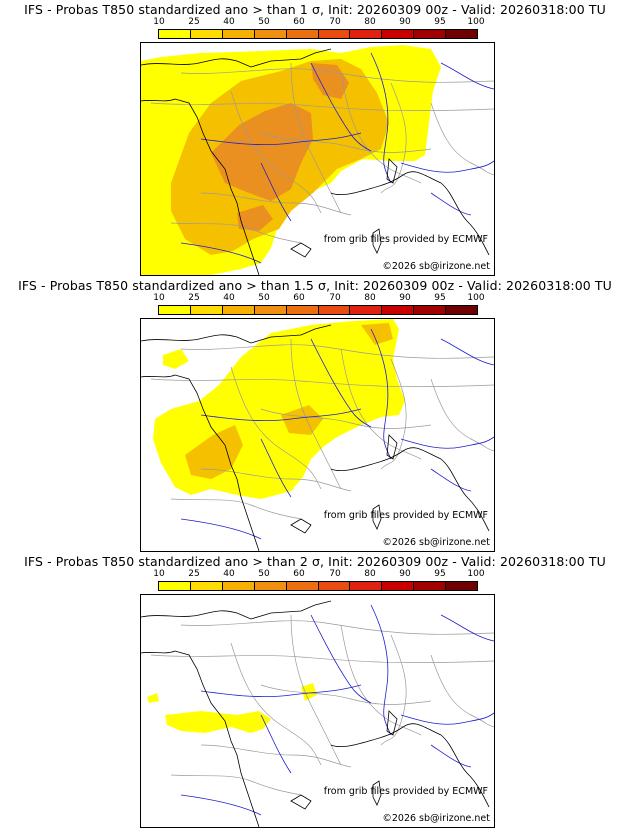  What do you see at coordinates (264, 298) in the screenshot?
I see `colorbar-tick-label: 50` at bounding box center [264, 298].